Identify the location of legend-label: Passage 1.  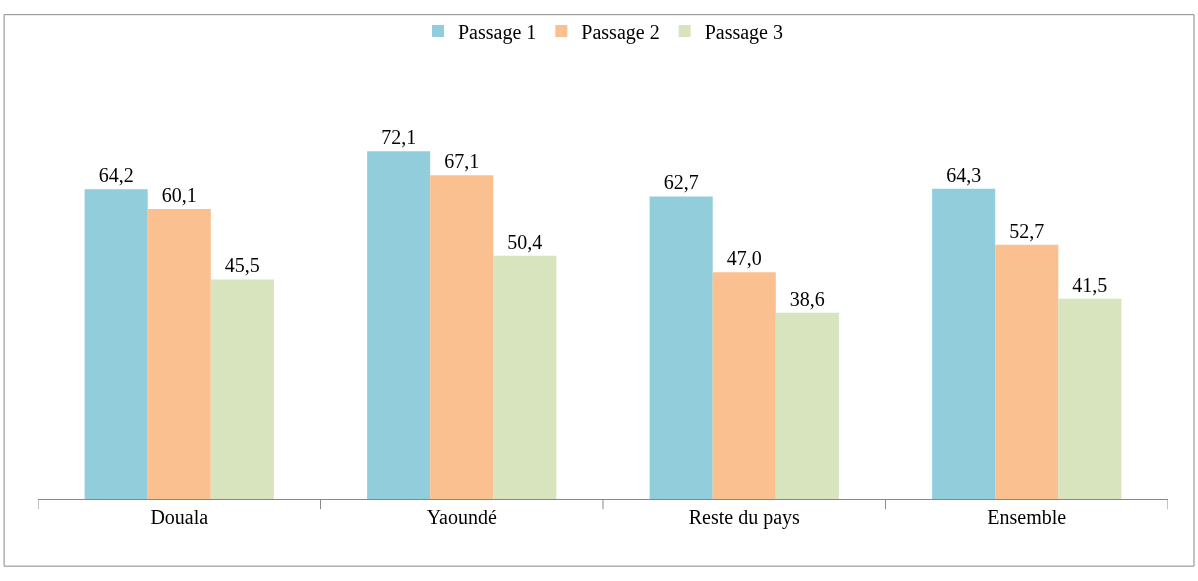
(497, 32).